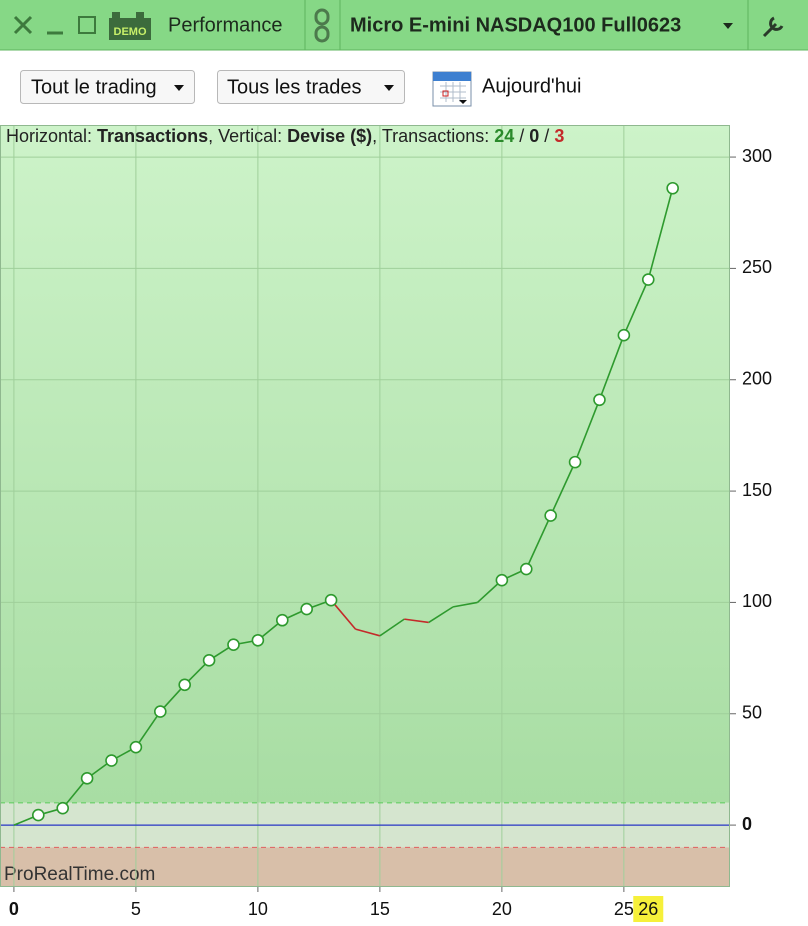 Image resolution: width=808 pixels, height=926 pixels. I want to click on trades-dropdown, so click(311, 87).